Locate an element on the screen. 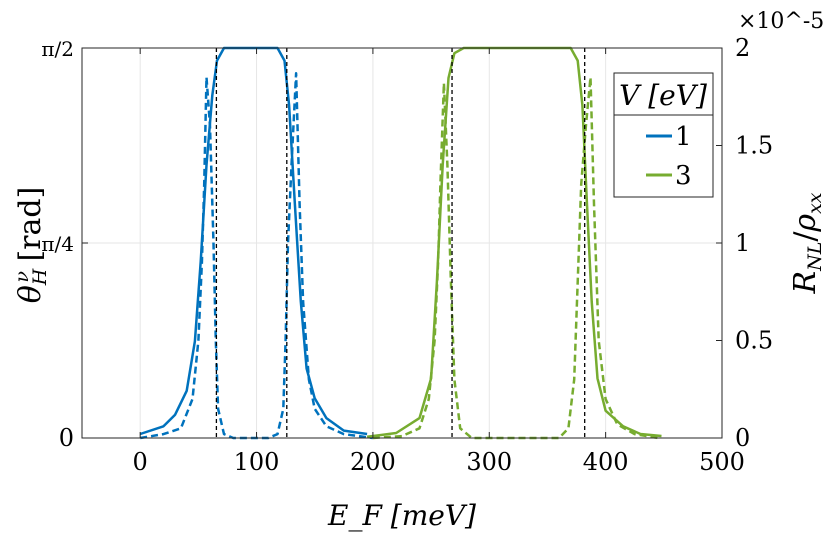 The image size is (830, 536). y-tick-label-right: 0 is located at coordinates (742, 438).